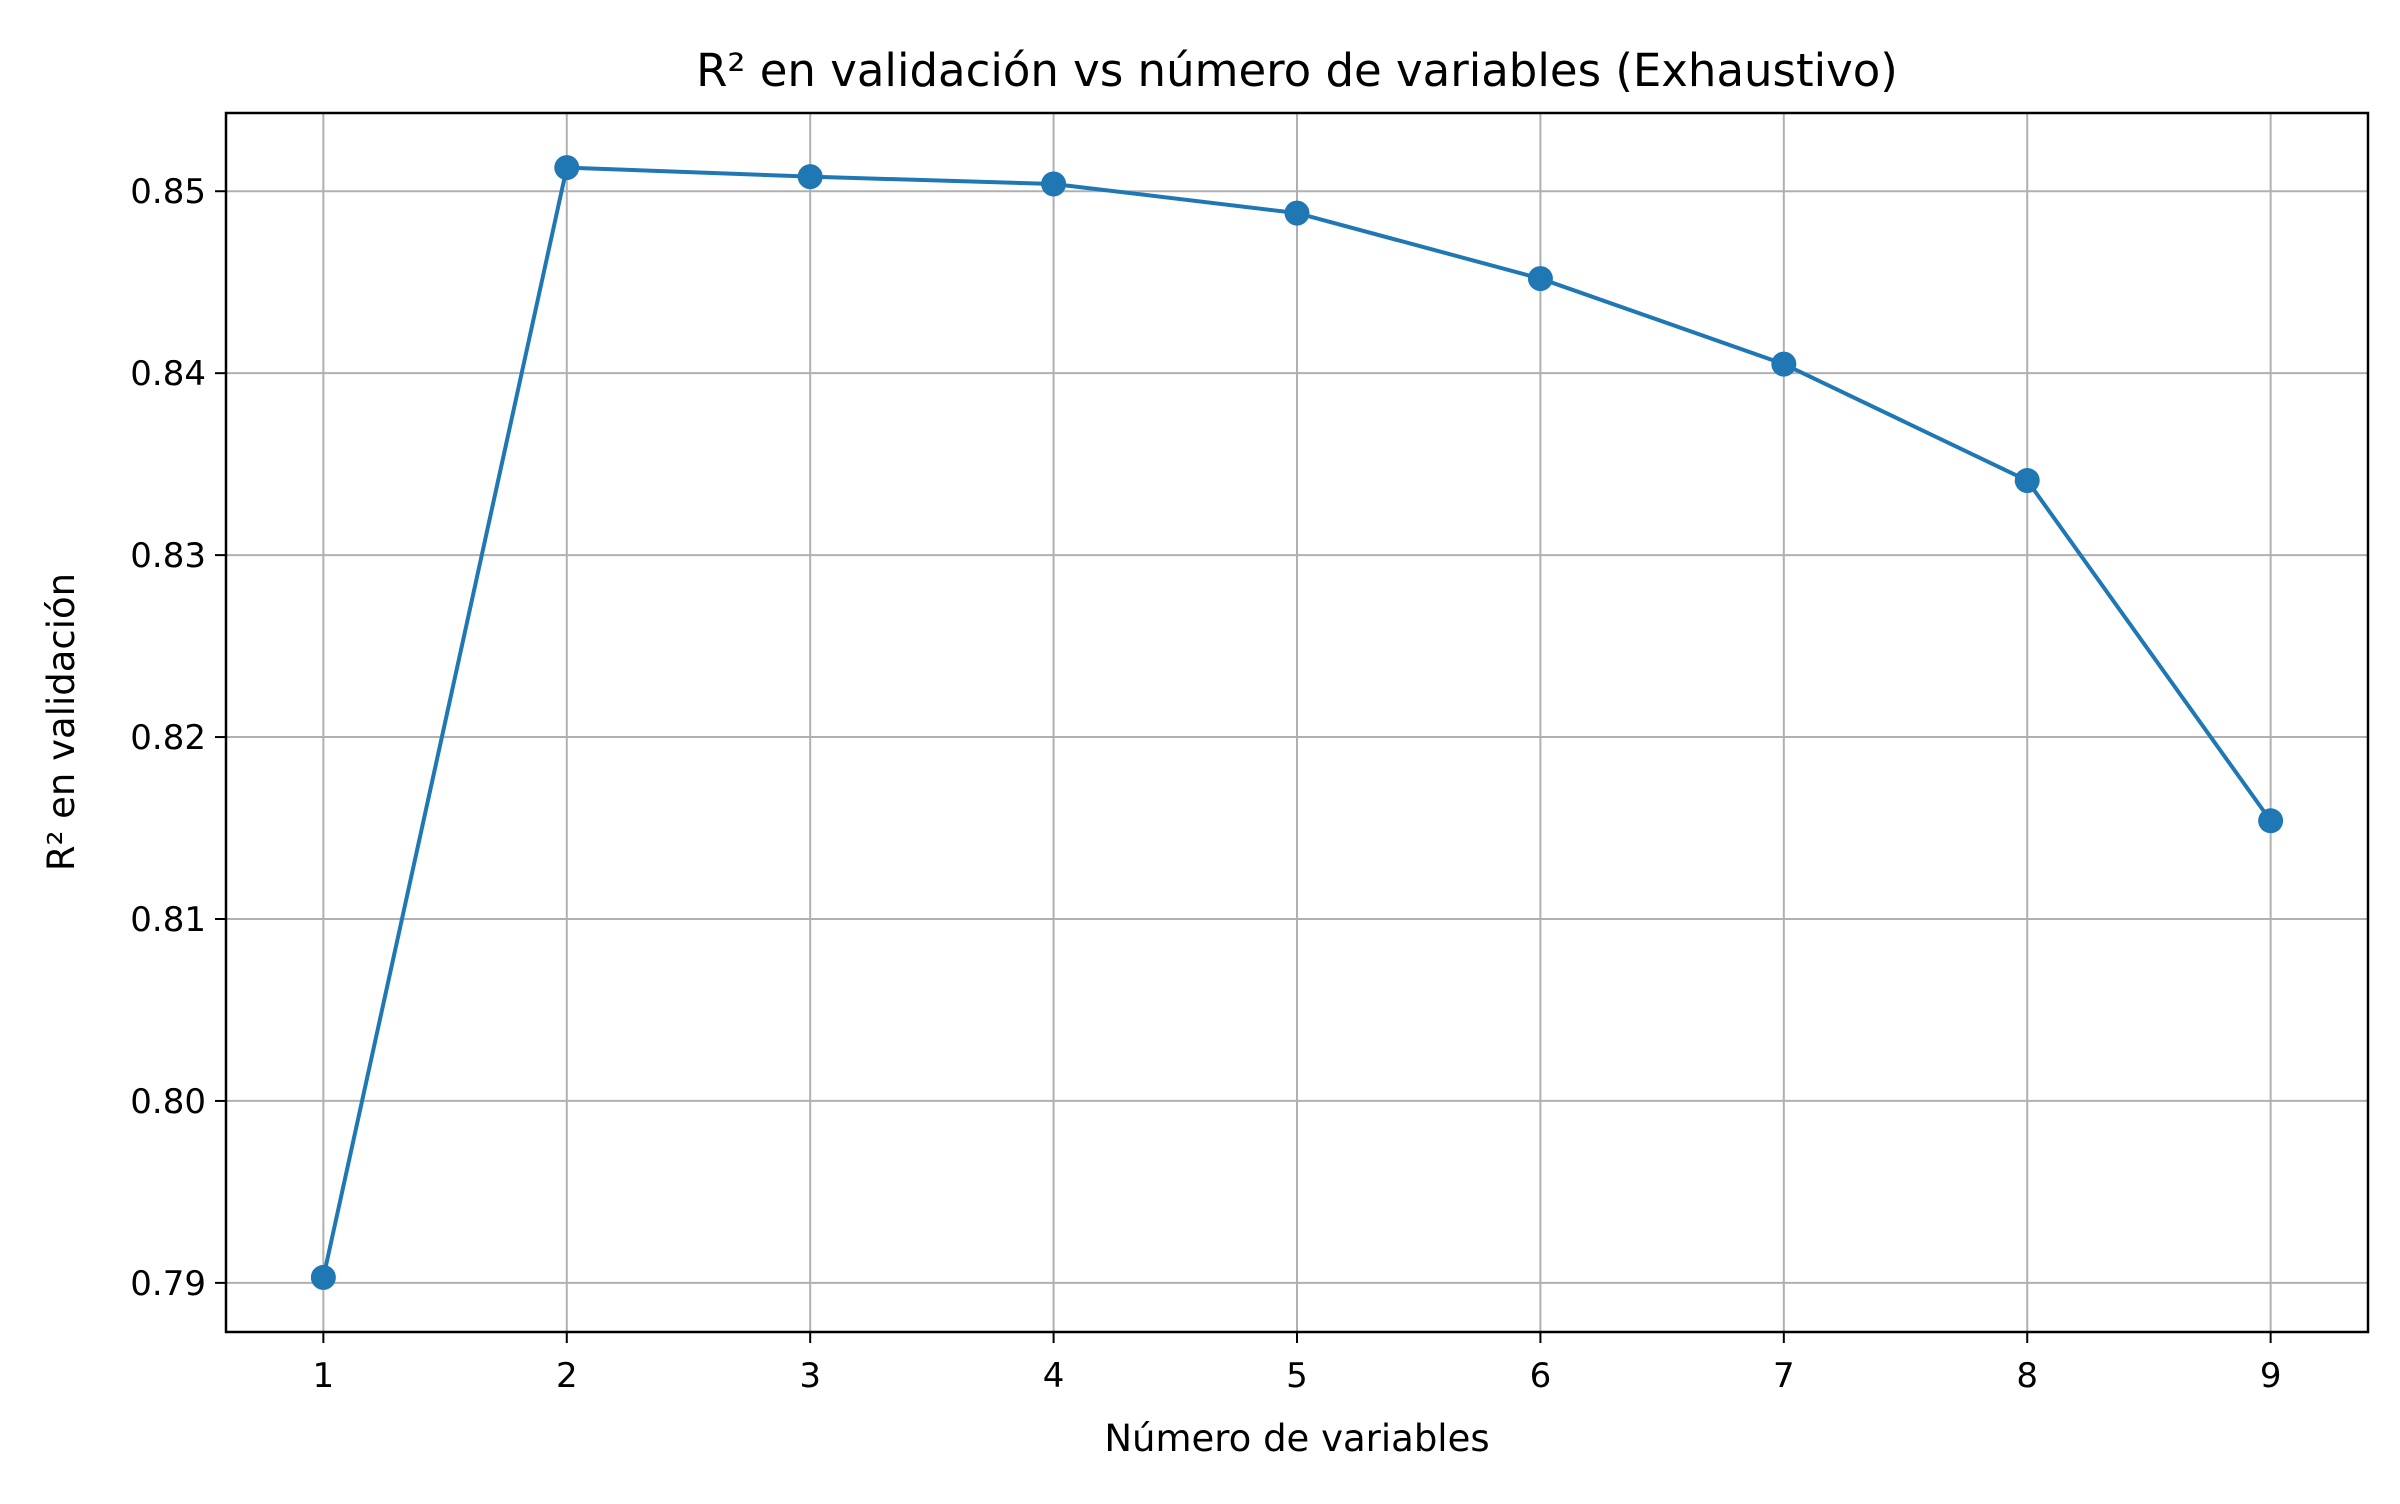 This screenshot has width=2400, height=1504. I want to click on x-axis-title: Número de variables, so click(1296, 1438).